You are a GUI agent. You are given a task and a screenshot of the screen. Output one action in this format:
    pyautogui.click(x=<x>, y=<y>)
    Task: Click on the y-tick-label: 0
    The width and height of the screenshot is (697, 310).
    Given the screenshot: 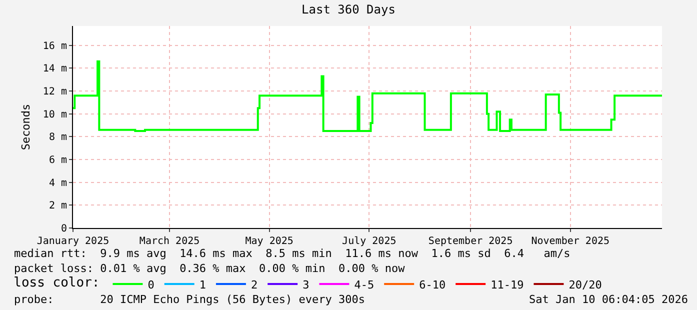 What is the action you would take?
    pyautogui.click(x=63, y=229)
    